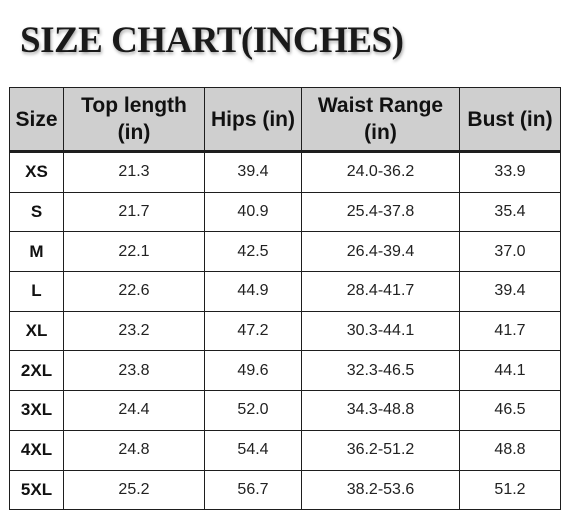 The width and height of the screenshot is (571, 525). I want to click on table-row: 2XL 23.8 49.6 32.3-46.5 44.1, so click(285, 371).